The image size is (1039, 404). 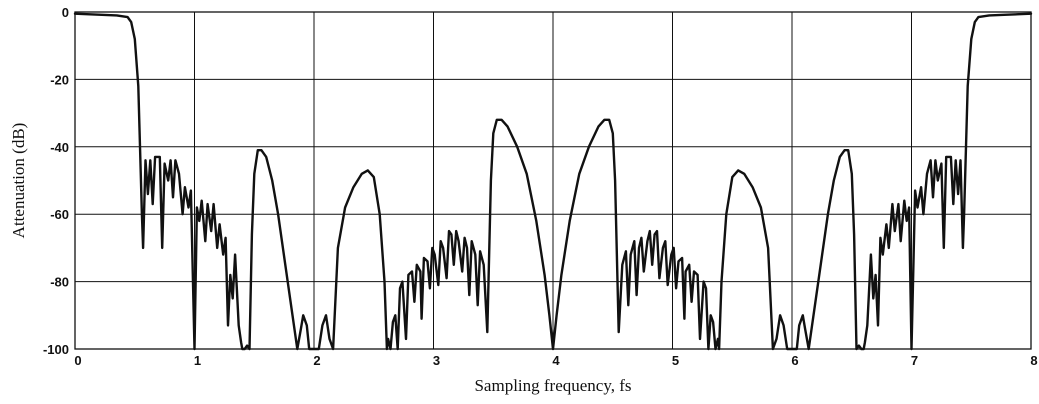 What do you see at coordinates (56, 349) in the screenshot?
I see `y-tick-label: -100` at bounding box center [56, 349].